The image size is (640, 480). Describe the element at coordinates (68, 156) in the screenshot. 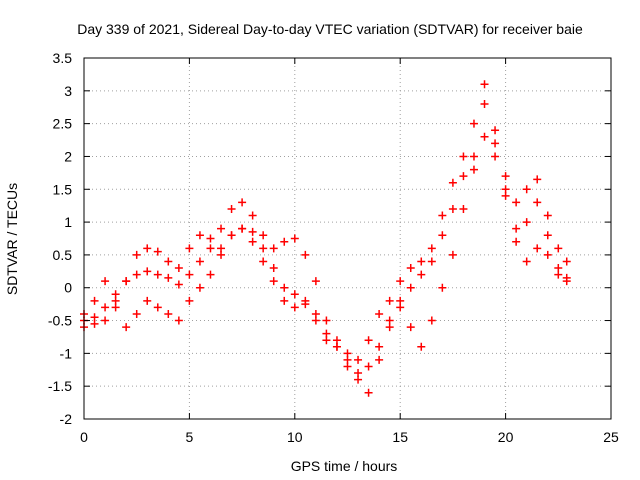

I see `y-tick-label: 2` at that location.